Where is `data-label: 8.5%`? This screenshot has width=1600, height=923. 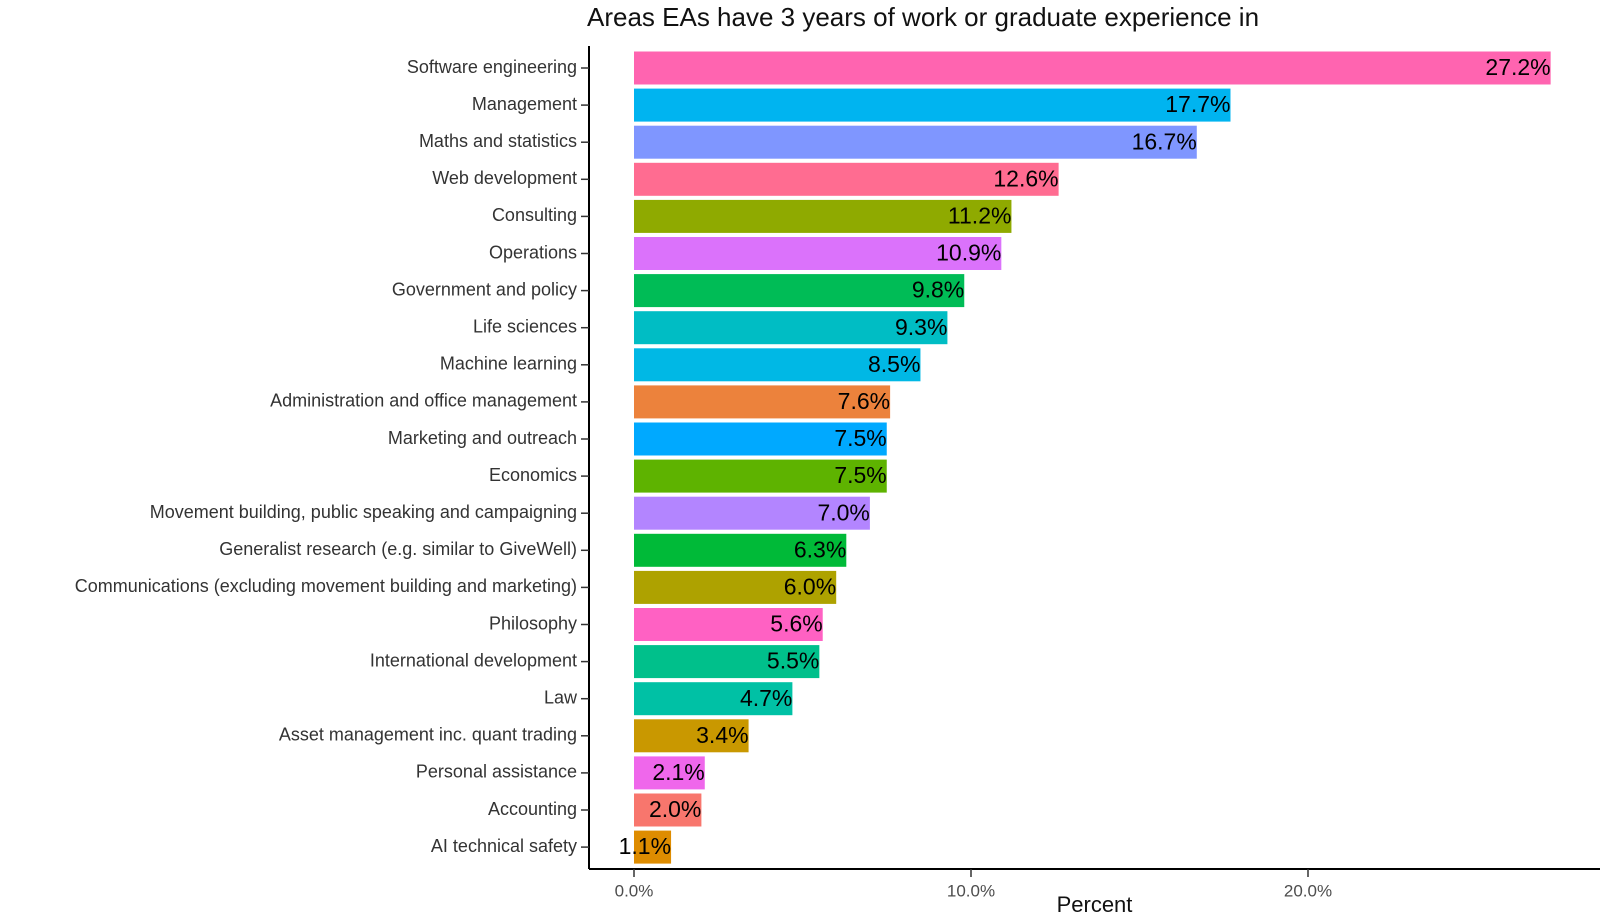
data-label: 8.5% is located at coordinates (894, 364).